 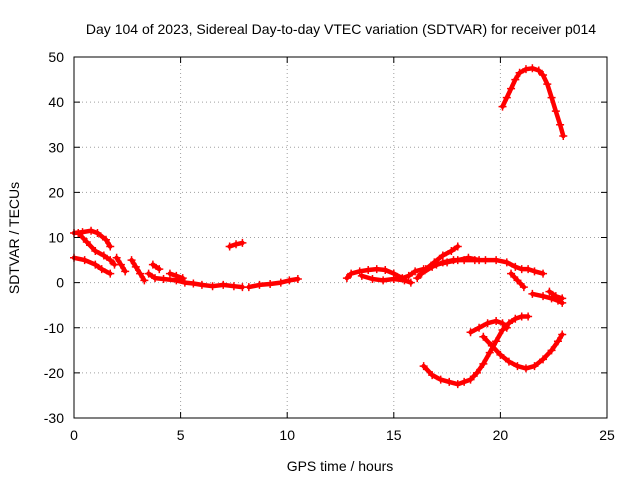 I want to click on series-sat-k, so click(x=385, y=274).